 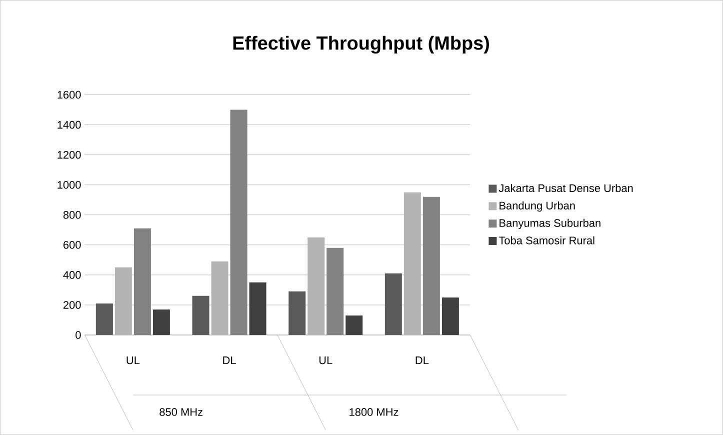 What do you see at coordinates (69, 125) in the screenshot?
I see `y-tick-label: 1400` at bounding box center [69, 125].